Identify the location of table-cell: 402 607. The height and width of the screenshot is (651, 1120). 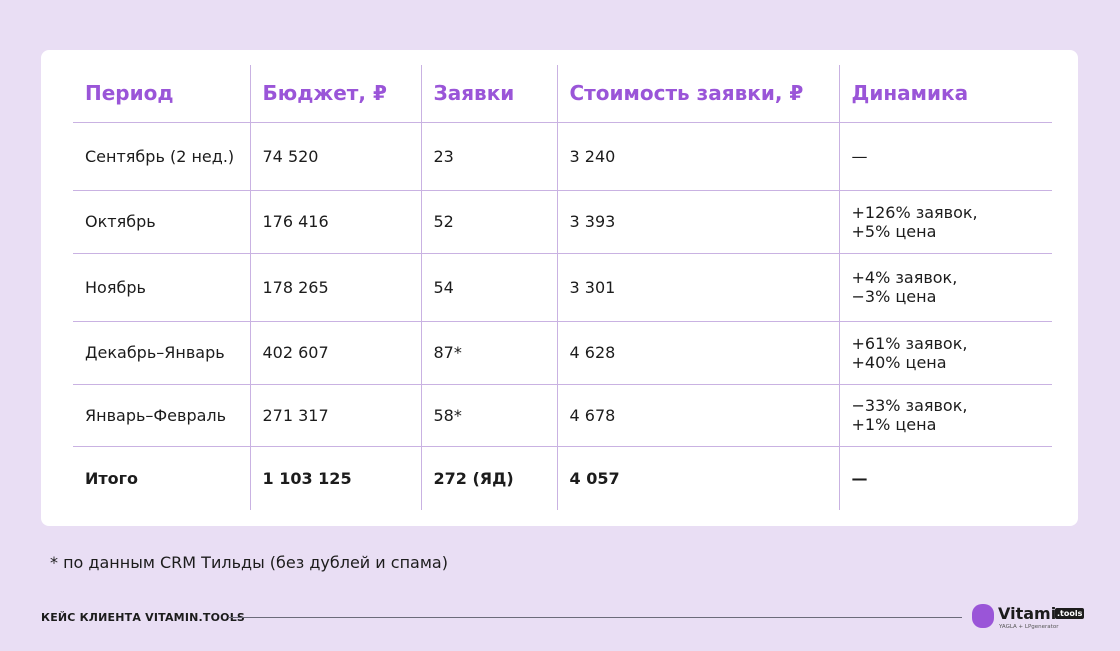
(335, 352).